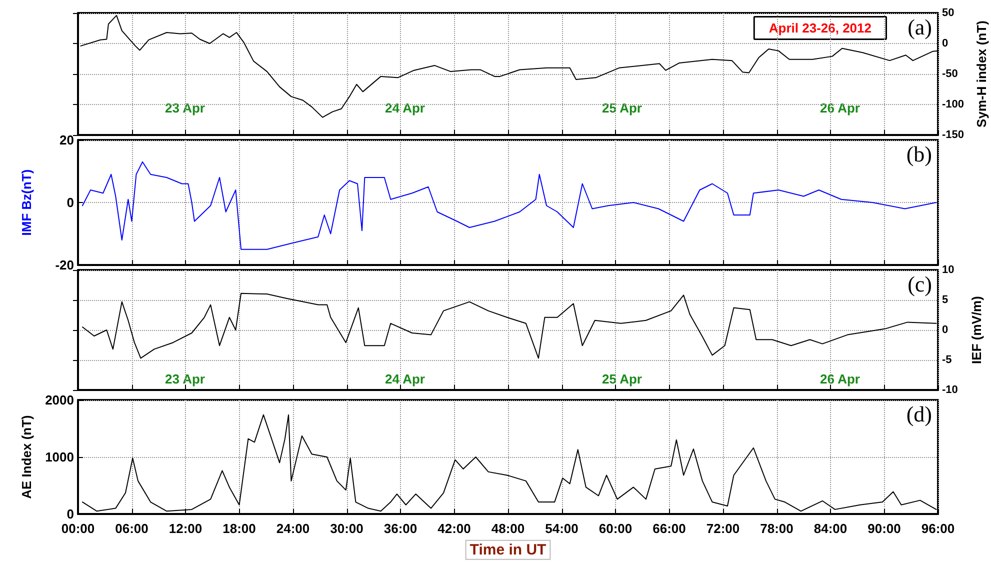 The height and width of the screenshot is (564, 991). I want to click on y-tick-label: 5, so click(945, 300).